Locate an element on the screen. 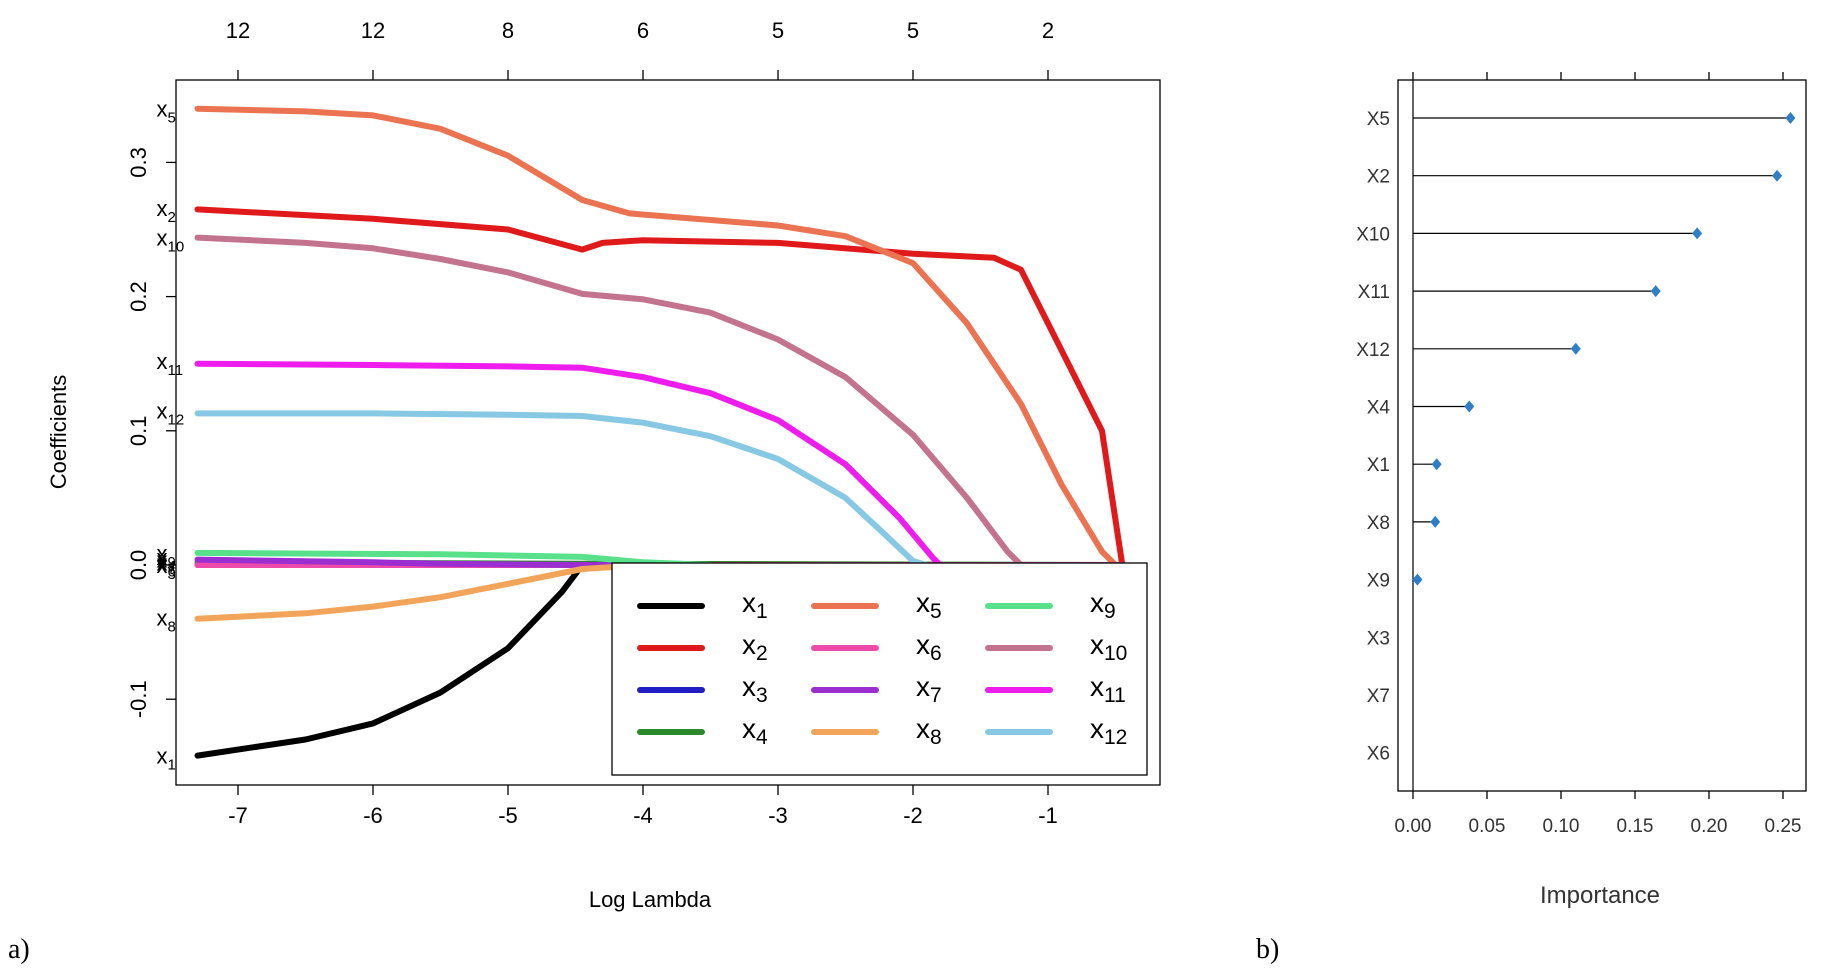 Image resolution: width=1824 pixels, height=977 pixels. category-label-X2: X2 is located at coordinates (1378, 177).